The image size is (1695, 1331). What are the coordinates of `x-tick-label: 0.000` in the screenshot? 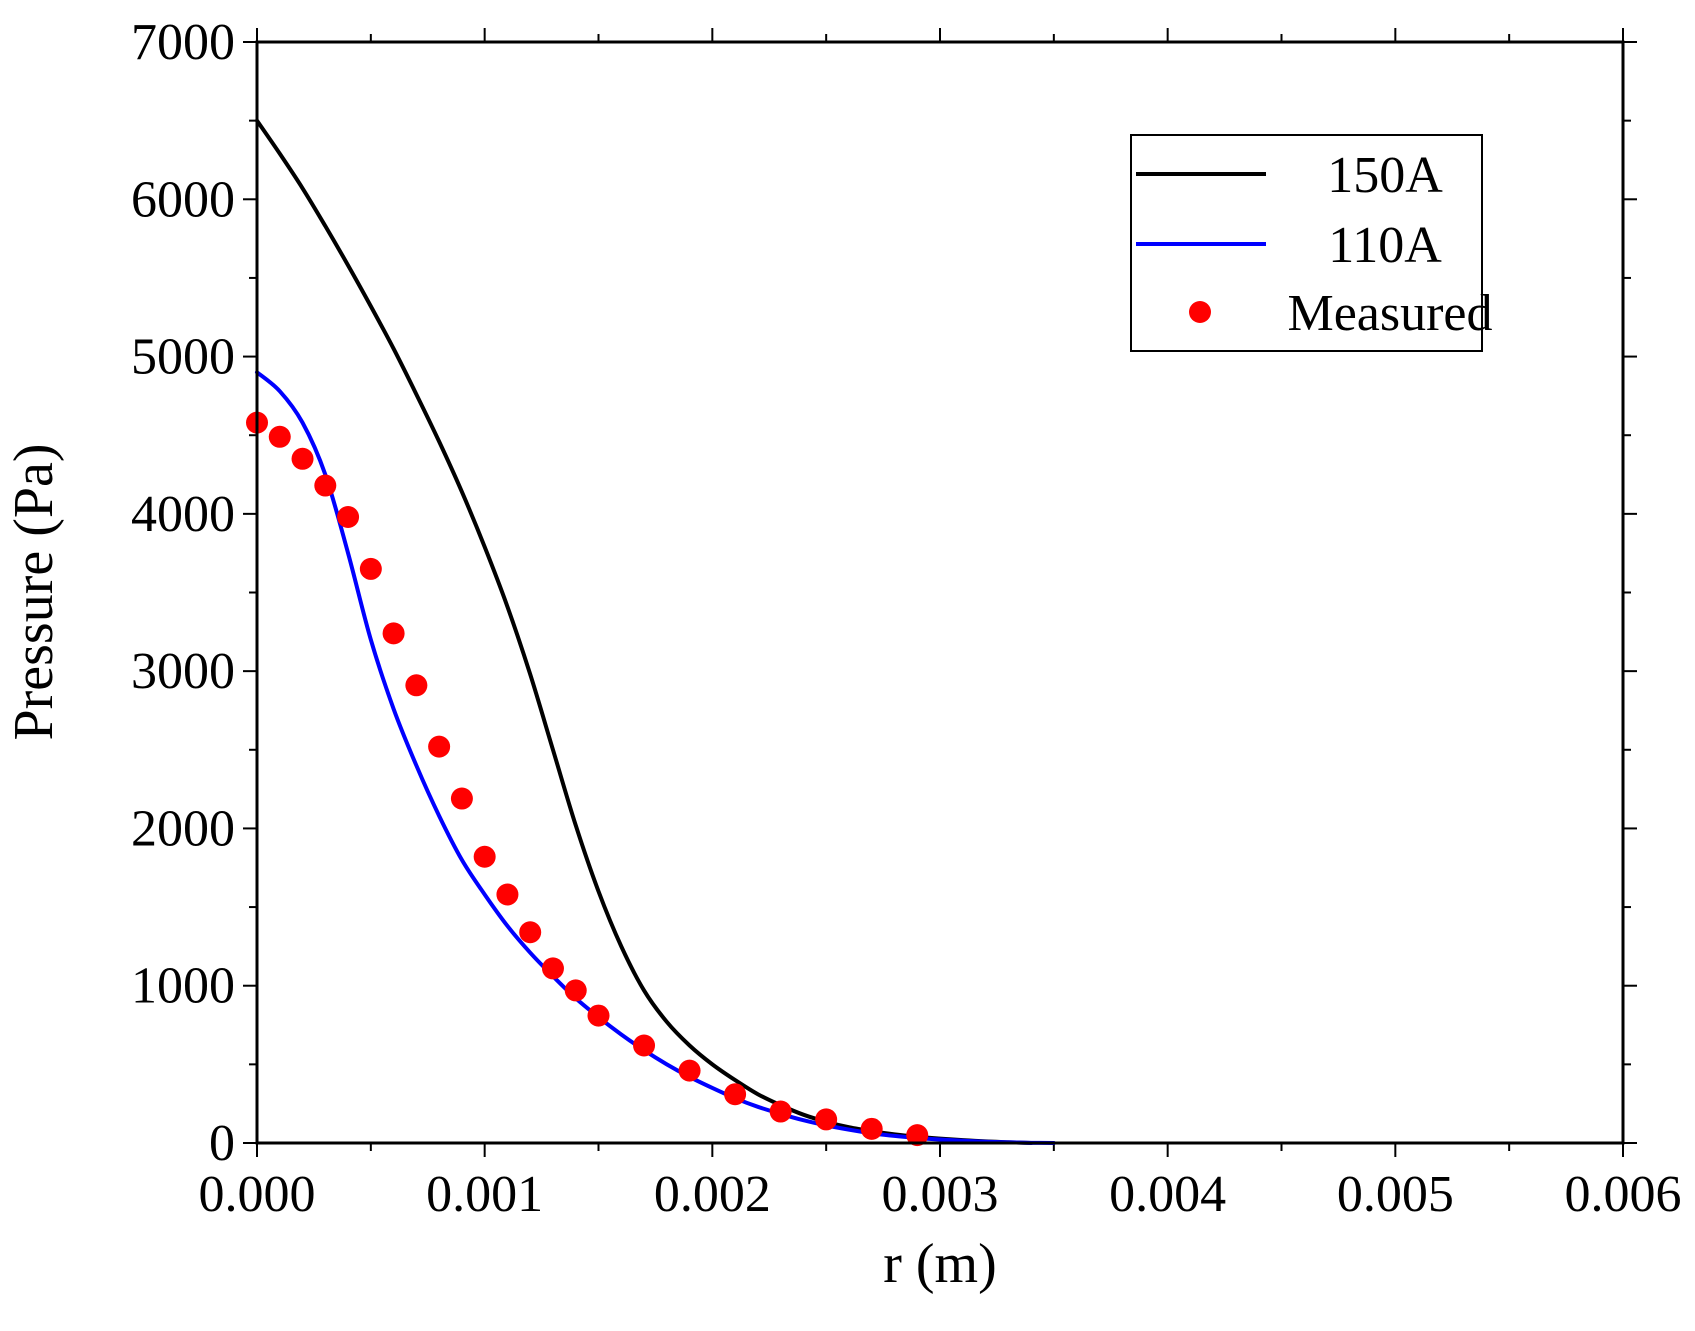 It's located at (257, 1194).